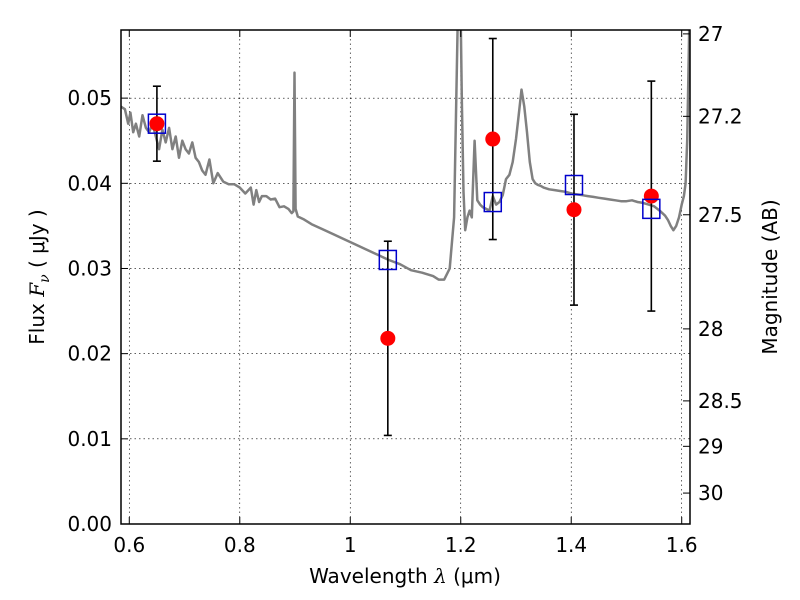  I want to click on magnitude-axis-ticks: 27 27.2 27.5 28 28.5 29 30, so click(713, 263).